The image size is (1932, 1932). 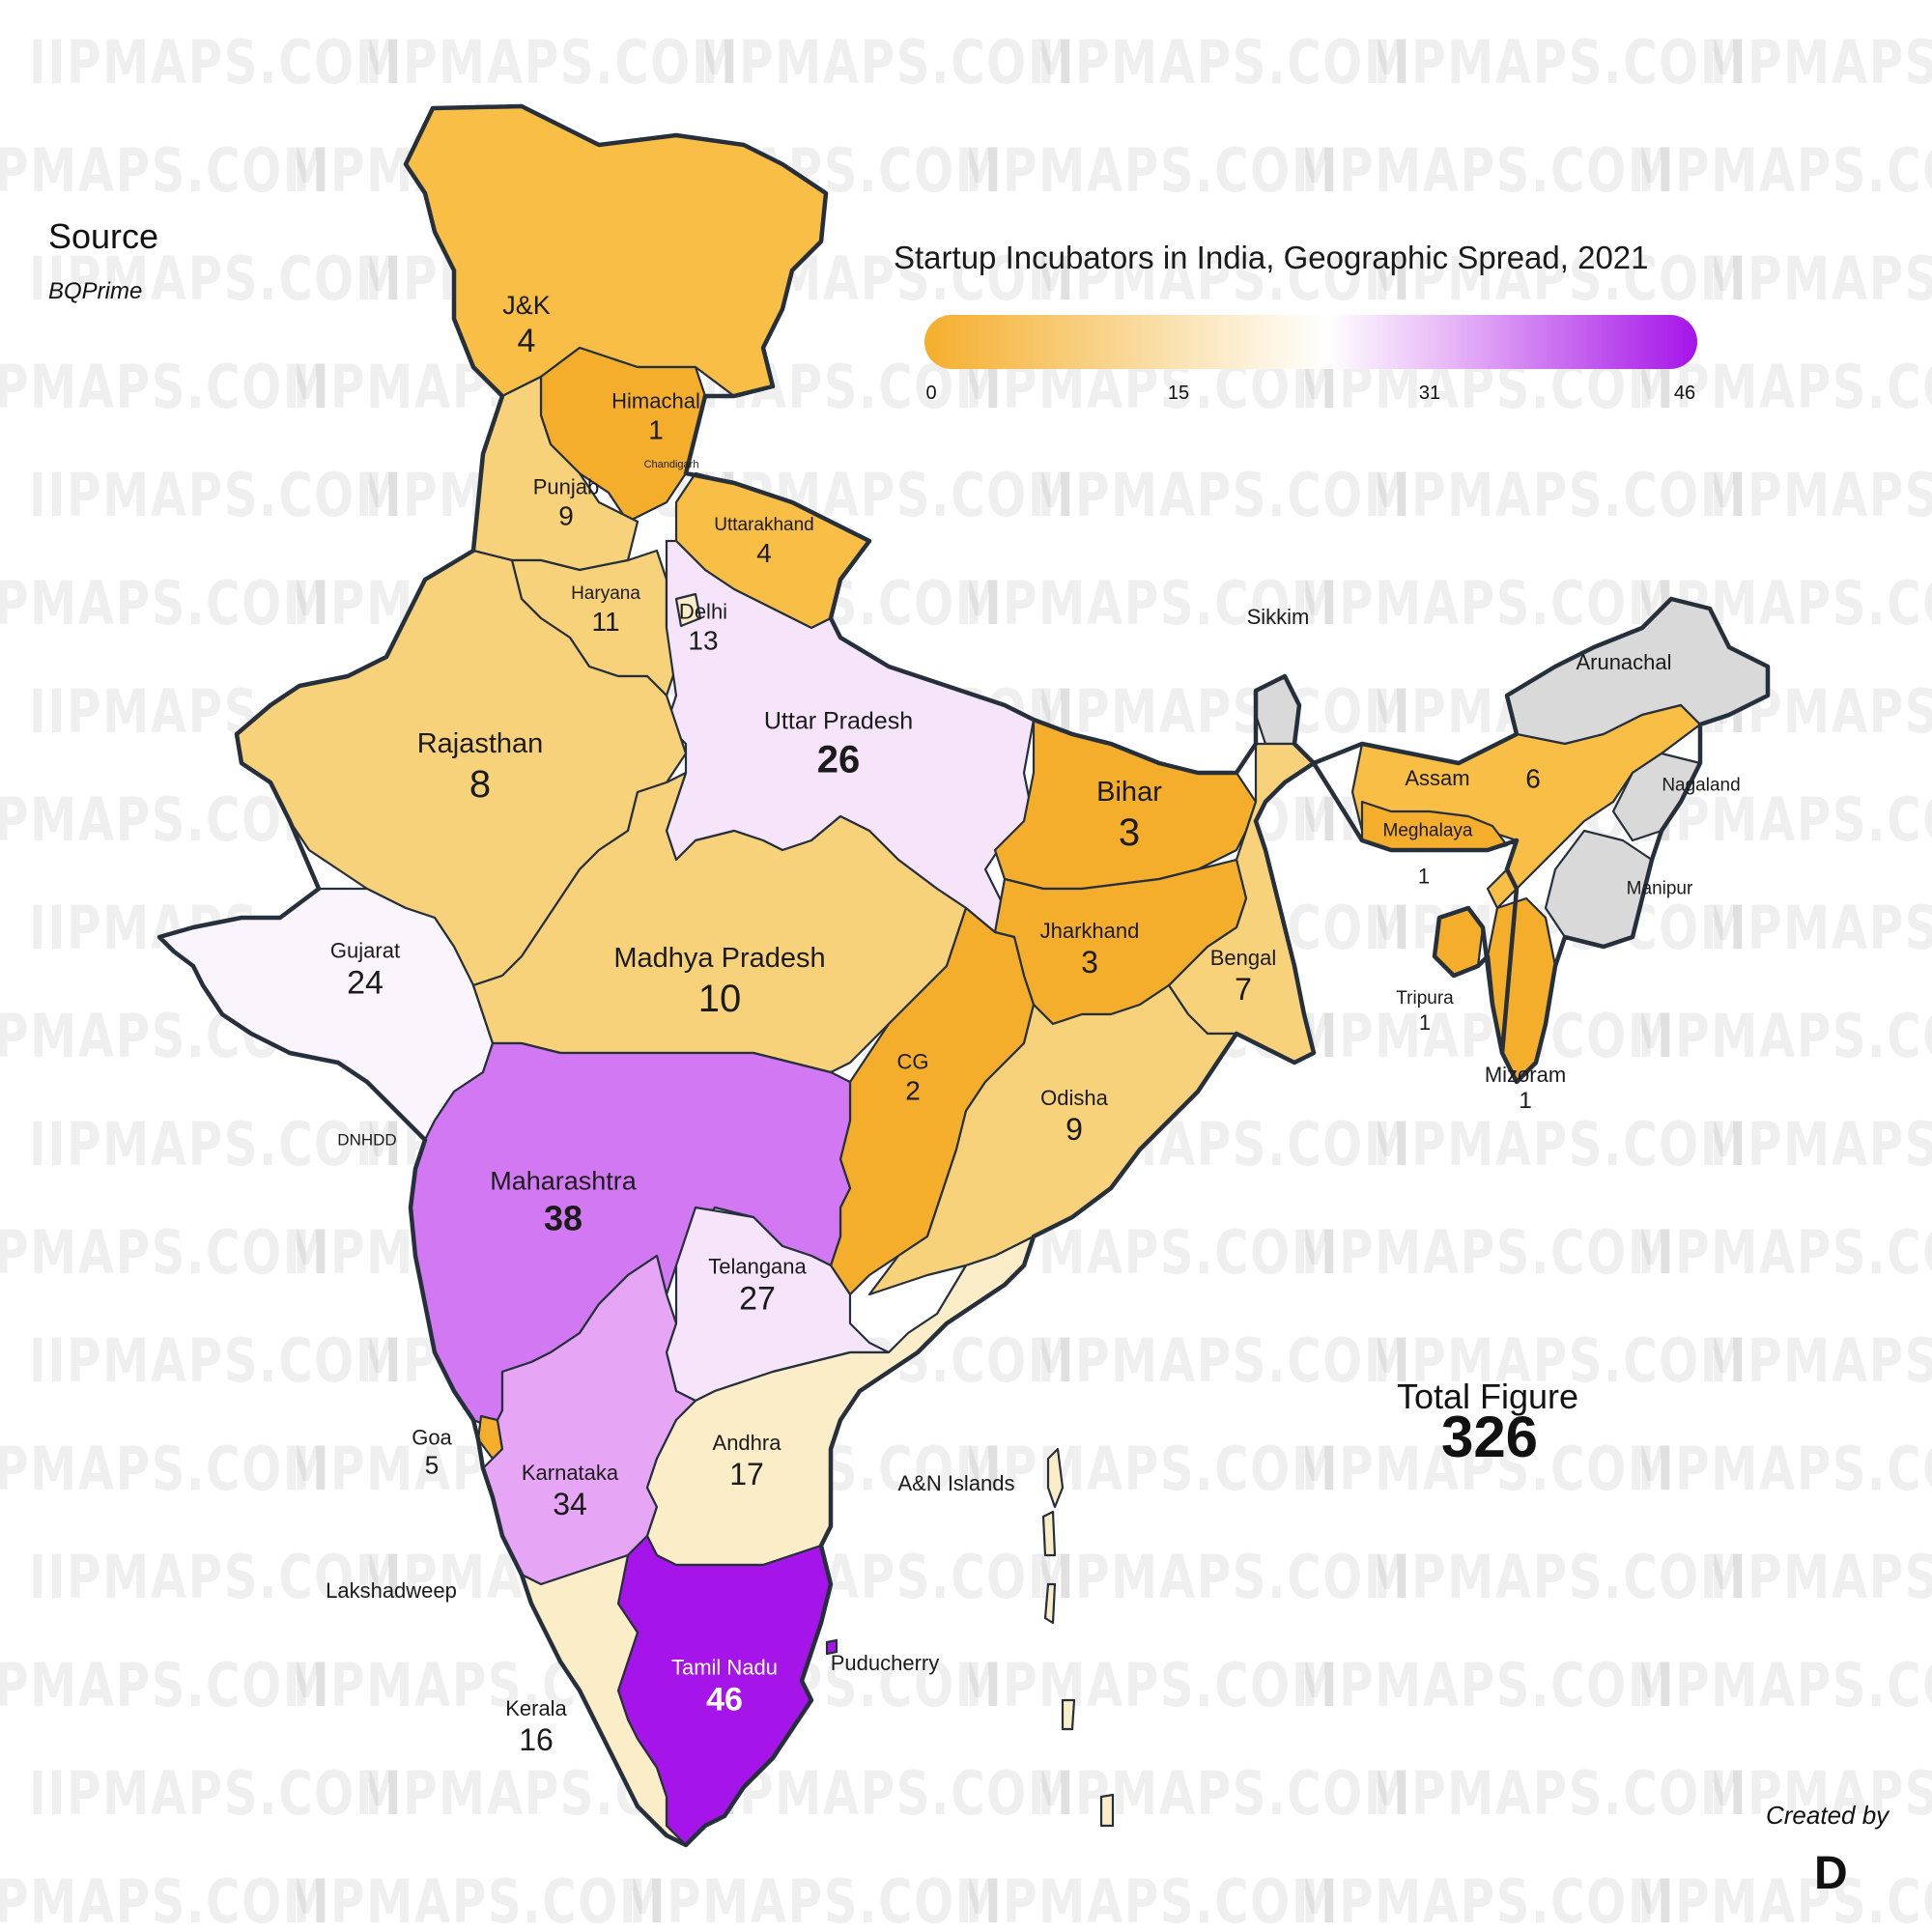 What do you see at coordinates (432, 1465) in the screenshot?
I see `label-goa-value: 5` at bounding box center [432, 1465].